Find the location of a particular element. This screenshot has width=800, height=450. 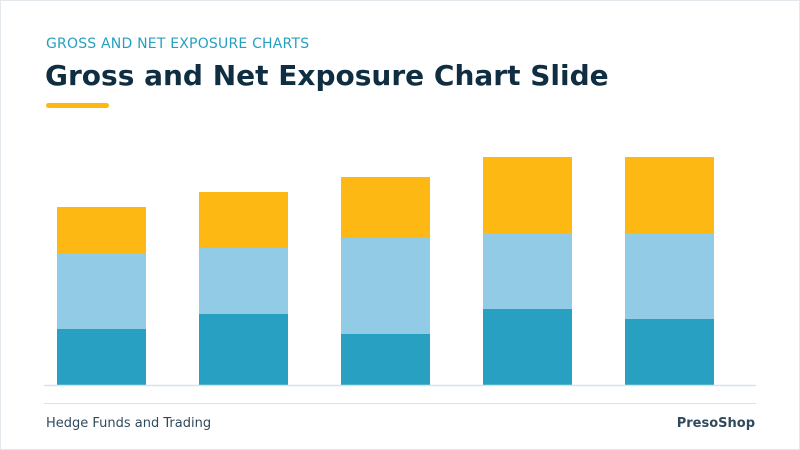

footer-divider is located at coordinates (400, 403).